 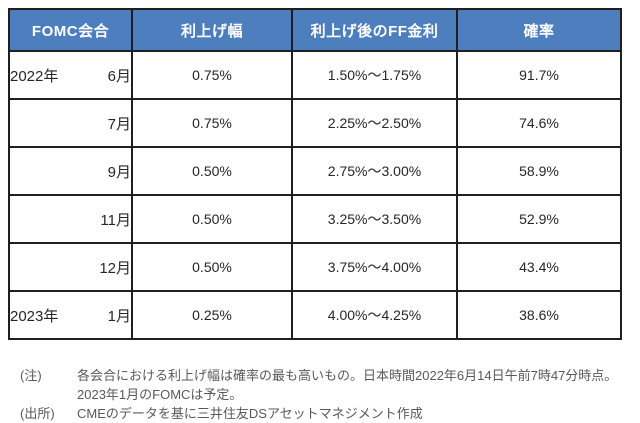 What do you see at coordinates (212, 315) in the screenshot?
I see `cell-hike: 0.25%` at bounding box center [212, 315].